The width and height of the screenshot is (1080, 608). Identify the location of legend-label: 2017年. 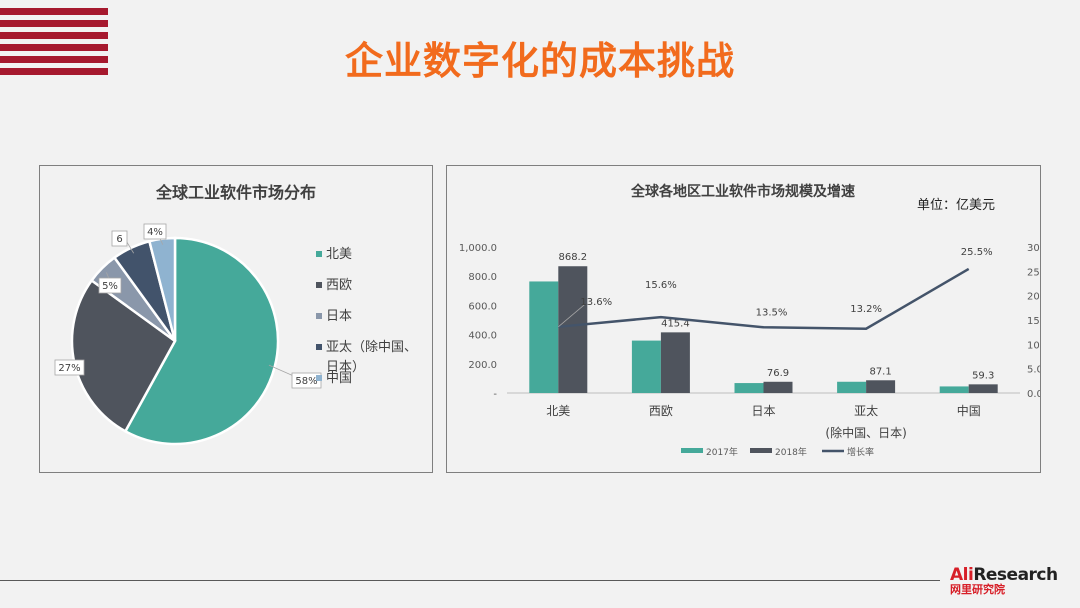
(722, 452).